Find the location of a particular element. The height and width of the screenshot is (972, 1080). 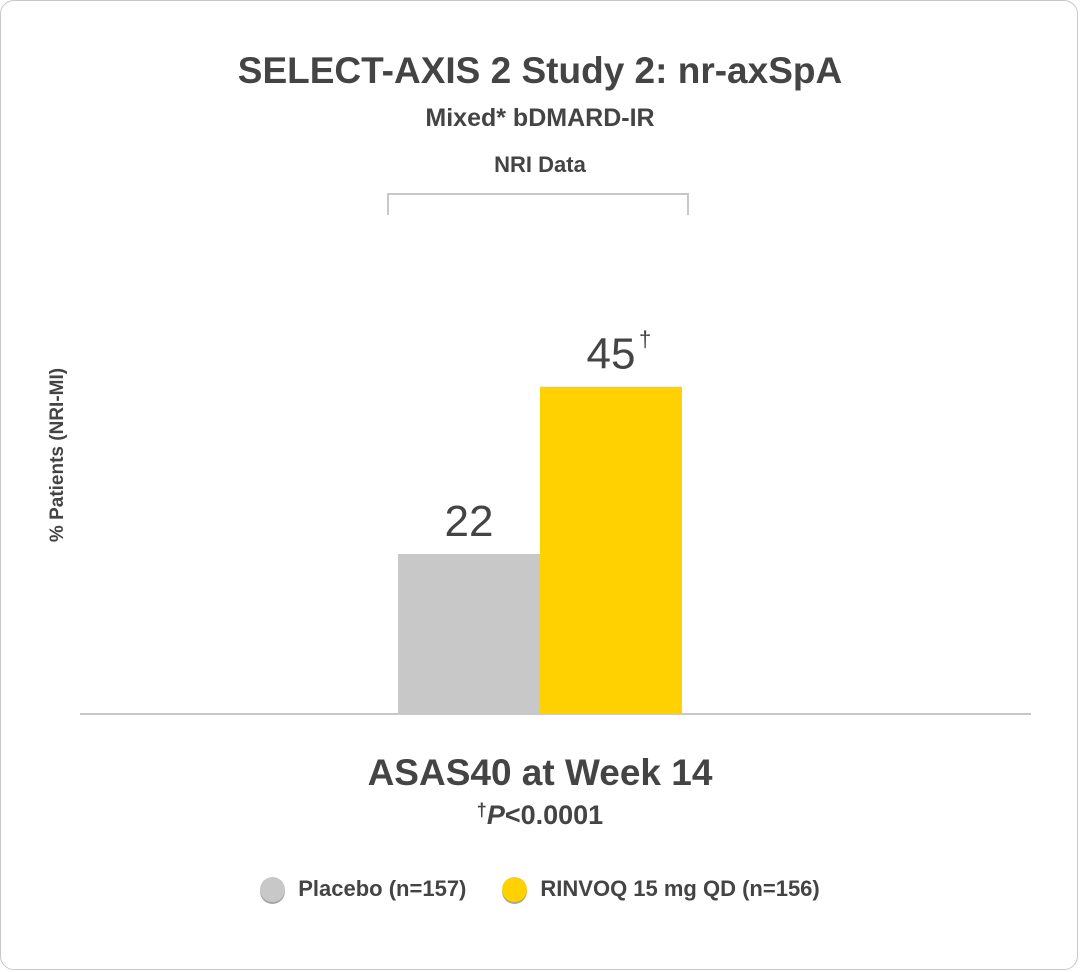

group-label: NRI Data is located at coordinates (540, 164).